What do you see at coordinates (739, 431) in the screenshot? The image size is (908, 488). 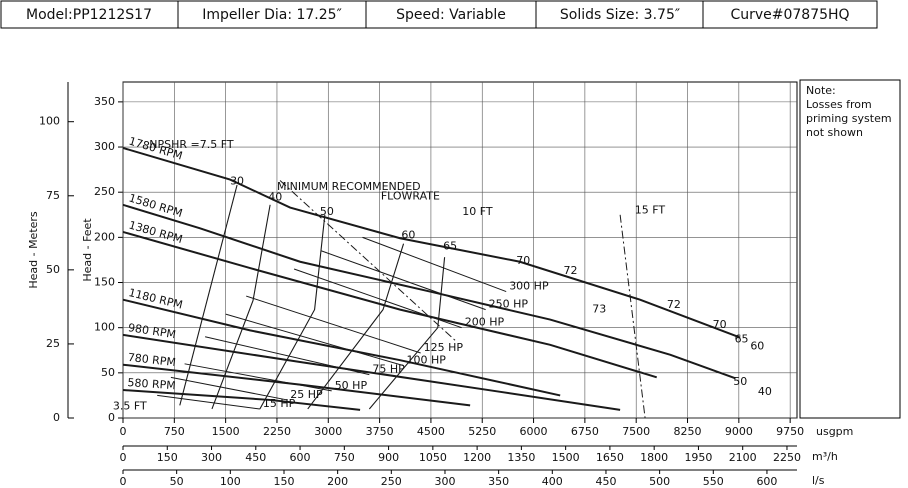 I see `x-tick-label: 9000` at bounding box center [739, 431].